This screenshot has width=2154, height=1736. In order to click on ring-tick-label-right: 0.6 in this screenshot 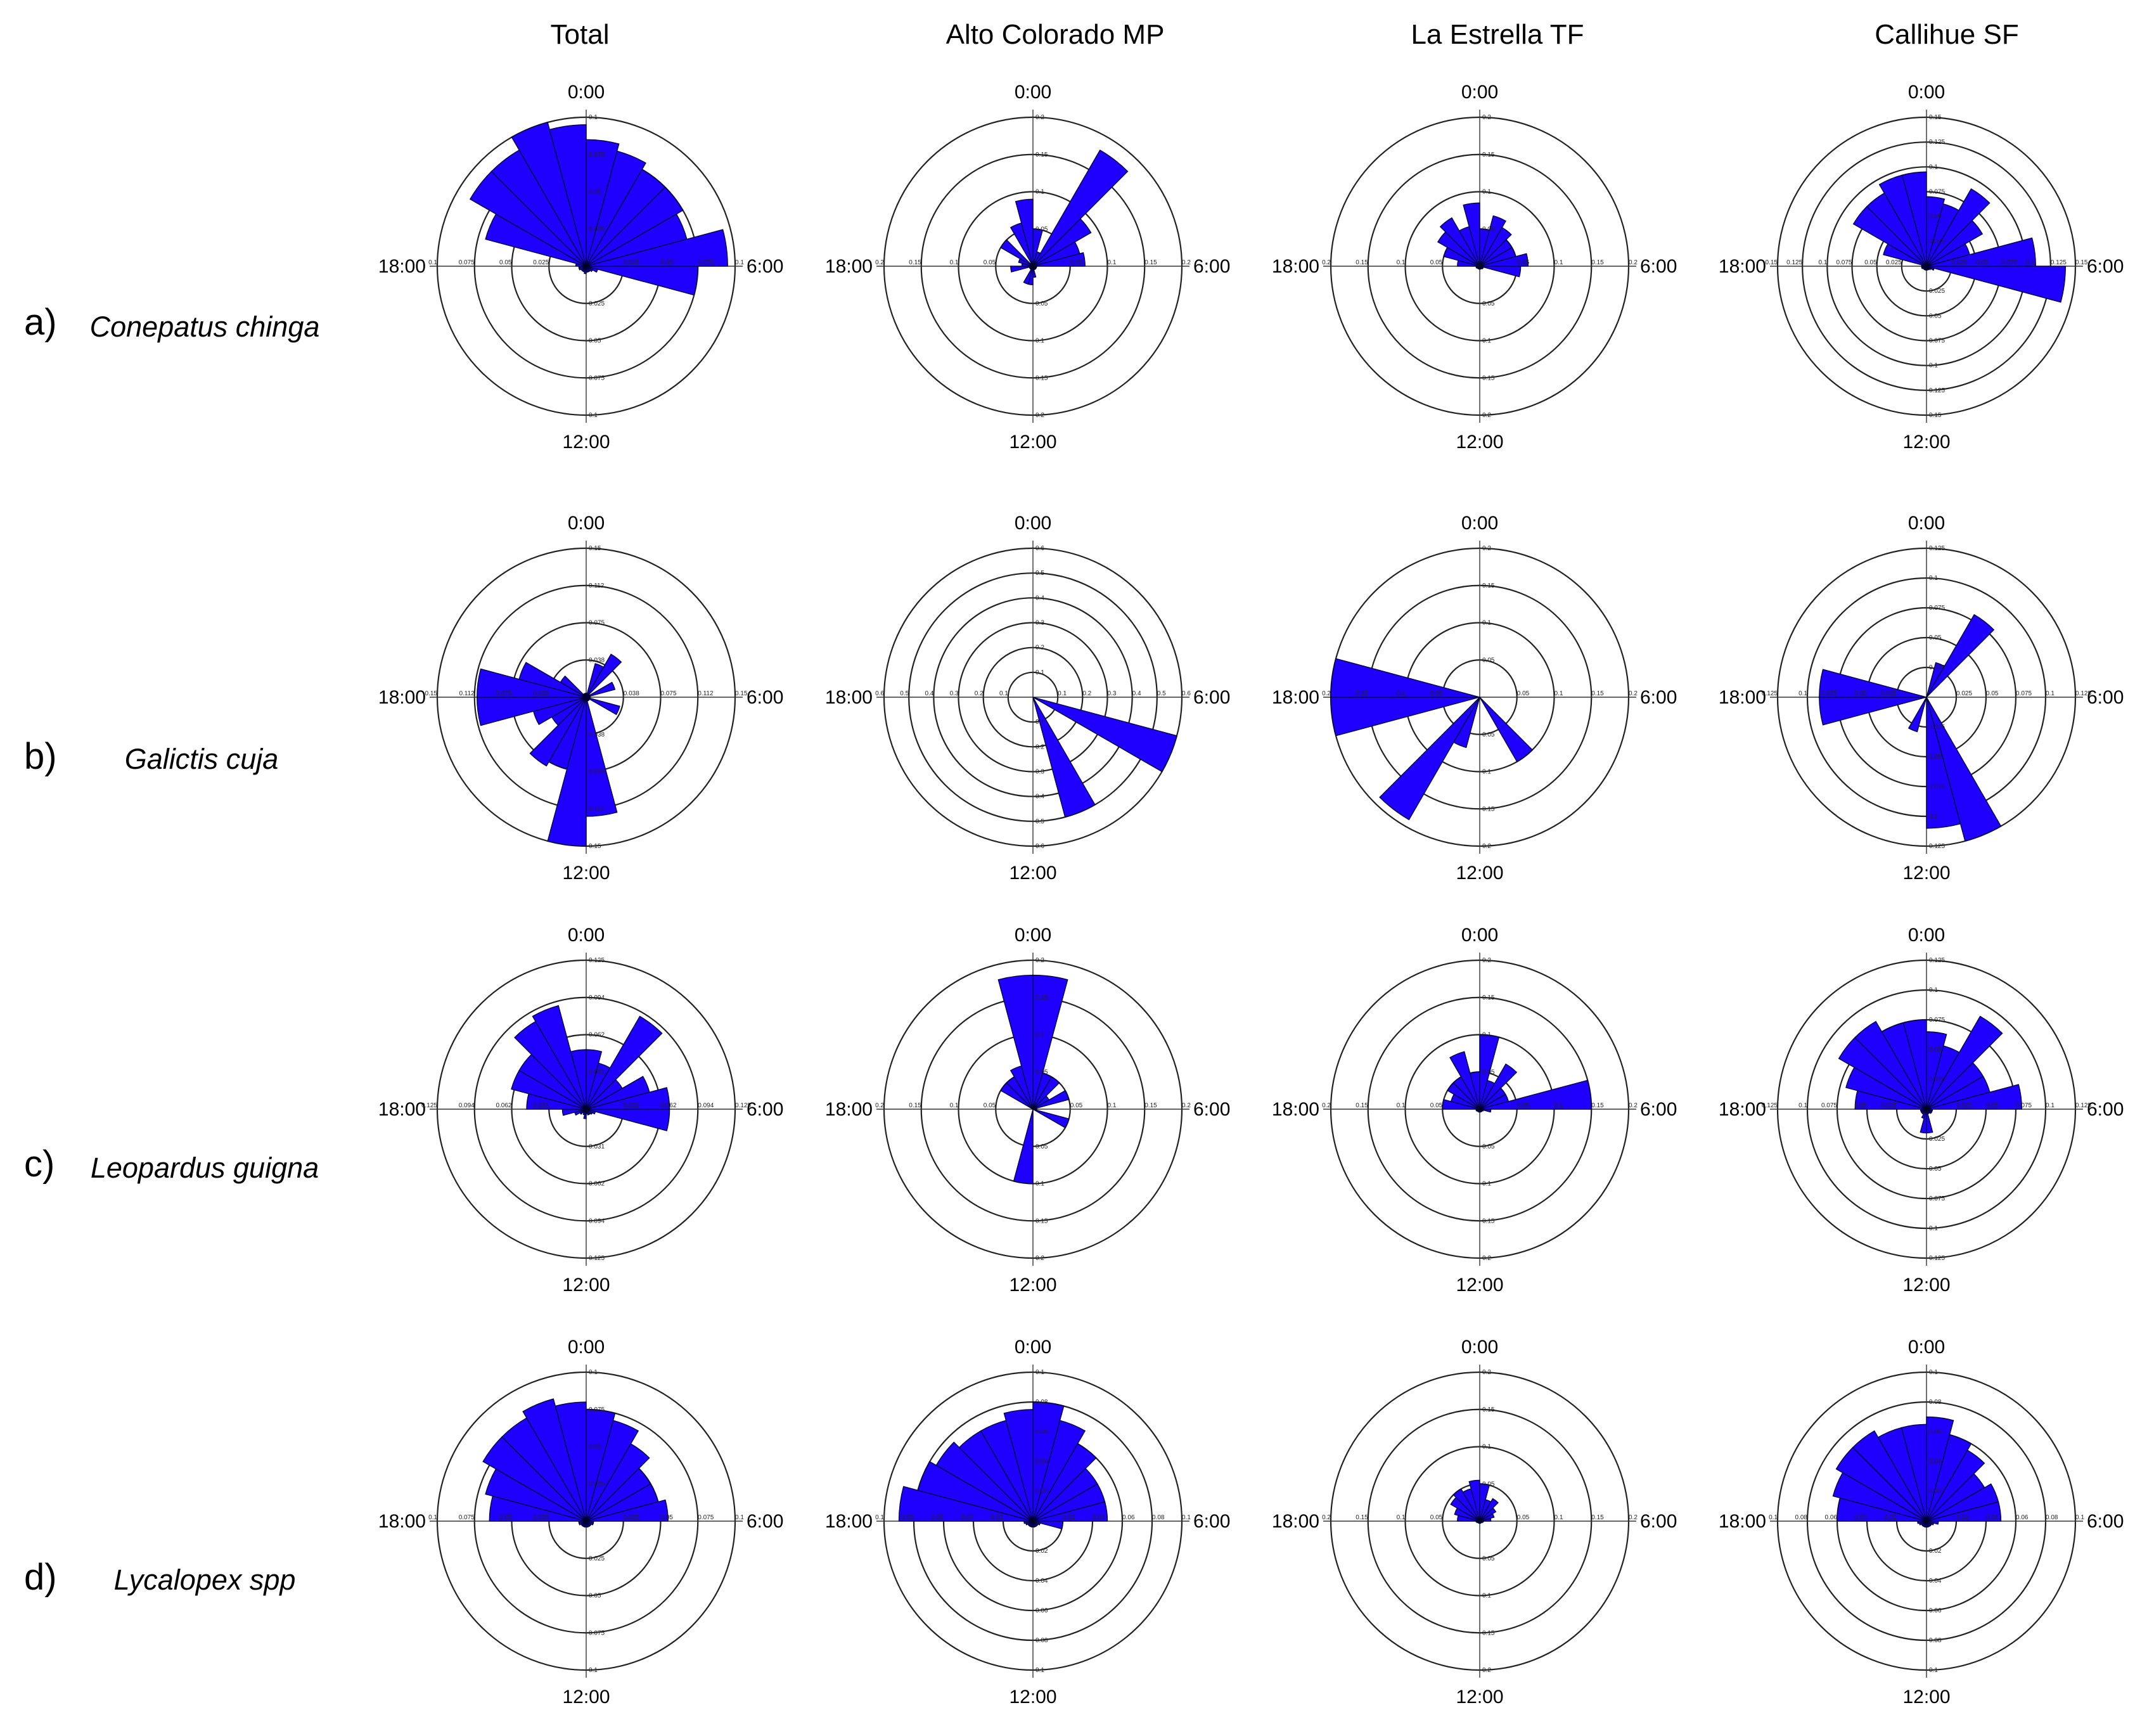, I will do `click(1186, 693)`.